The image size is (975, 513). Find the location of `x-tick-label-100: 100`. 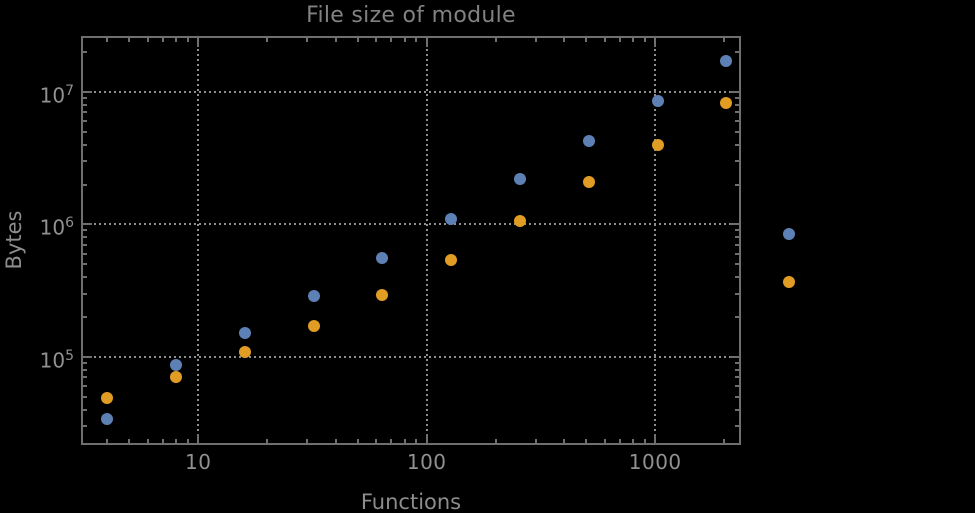

x-tick-label-100: 100 is located at coordinates (426, 462).